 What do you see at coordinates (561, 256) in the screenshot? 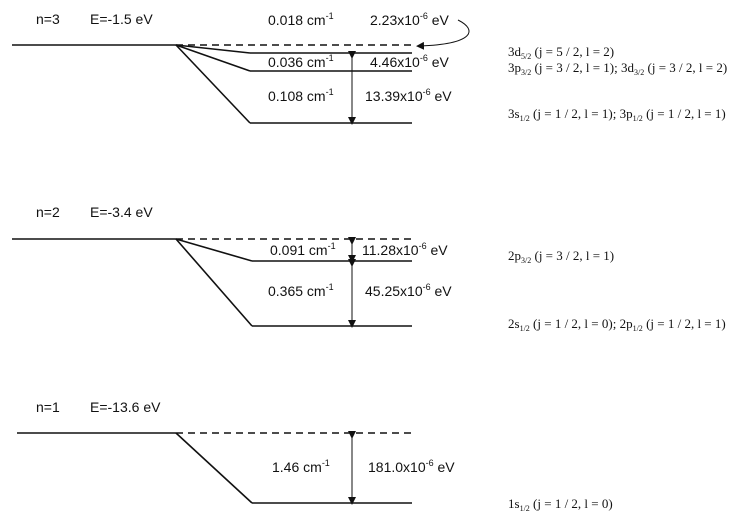
I see `n2-state-p32: 2p3/2 (j = 3 / 2, l = 1)` at bounding box center [561, 256].